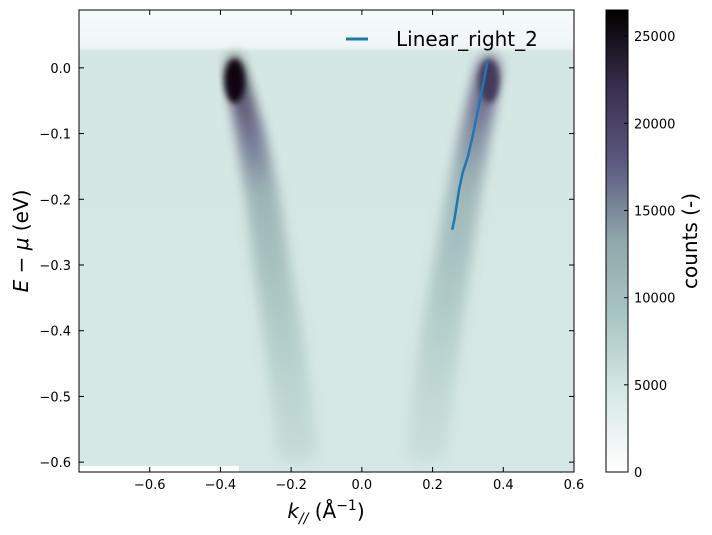 The width and height of the screenshot is (712, 535). I want to click on y-tick-label: −0.3, so click(55, 266).